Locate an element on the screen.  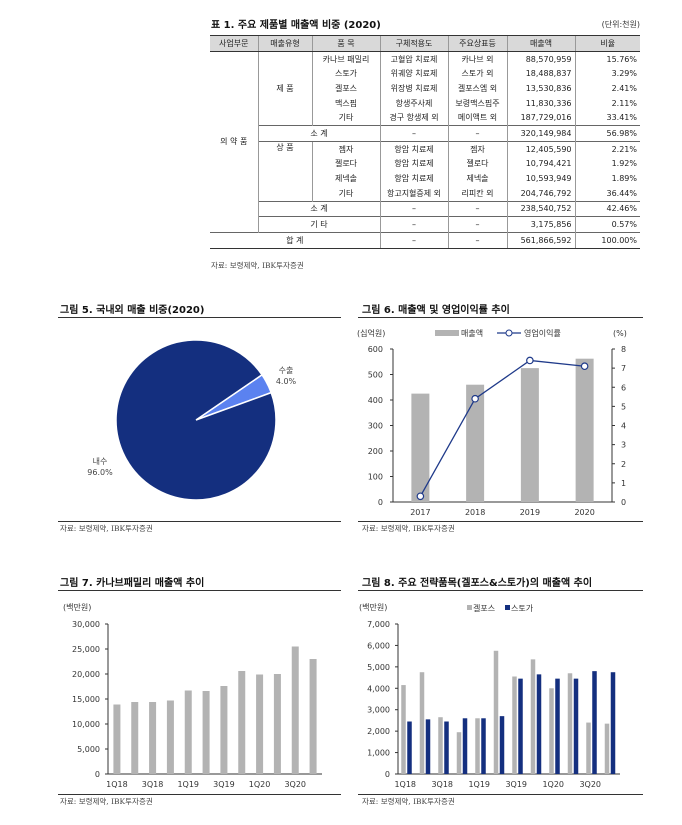
pie-value: 4.0% is located at coordinates (286, 381).